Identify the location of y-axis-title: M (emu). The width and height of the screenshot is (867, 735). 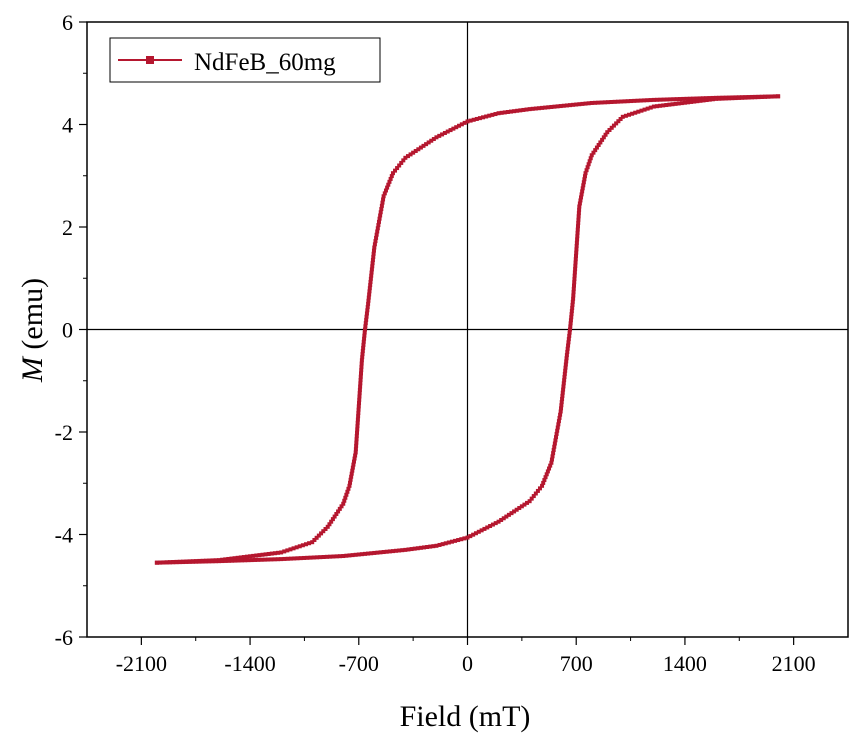
(32, 330).